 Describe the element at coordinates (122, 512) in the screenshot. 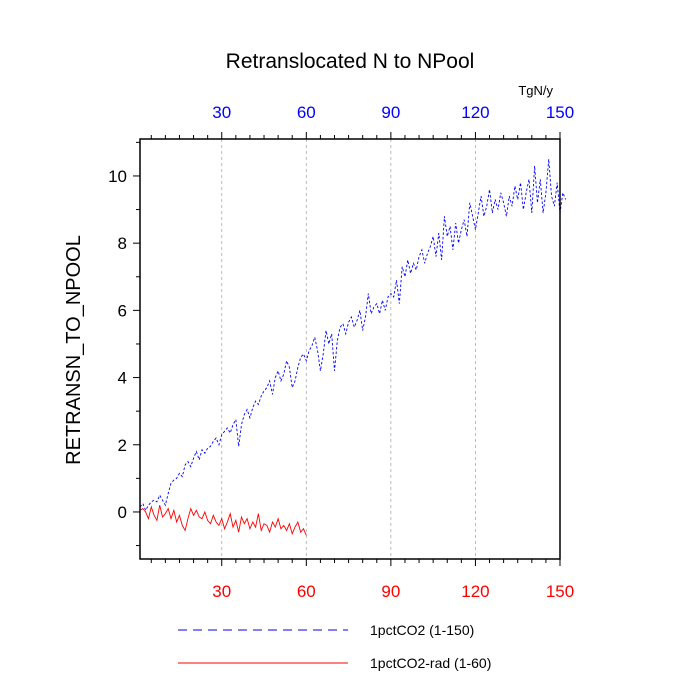

I see `y-tick-label: 0` at that location.